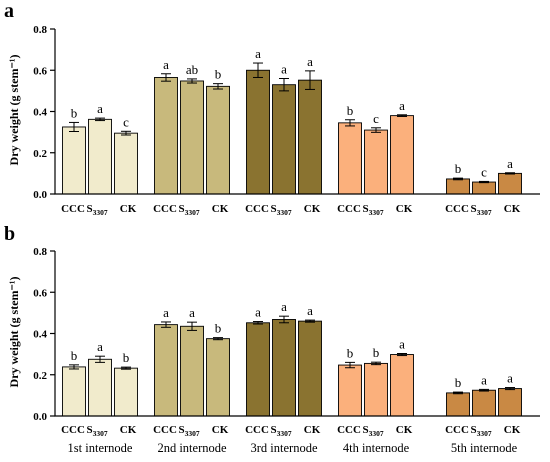 The image size is (550, 462). I want to click on panel-a-y-ticks: 0.0 0.2 0.4 0.6 0.8, so click(44, 112).